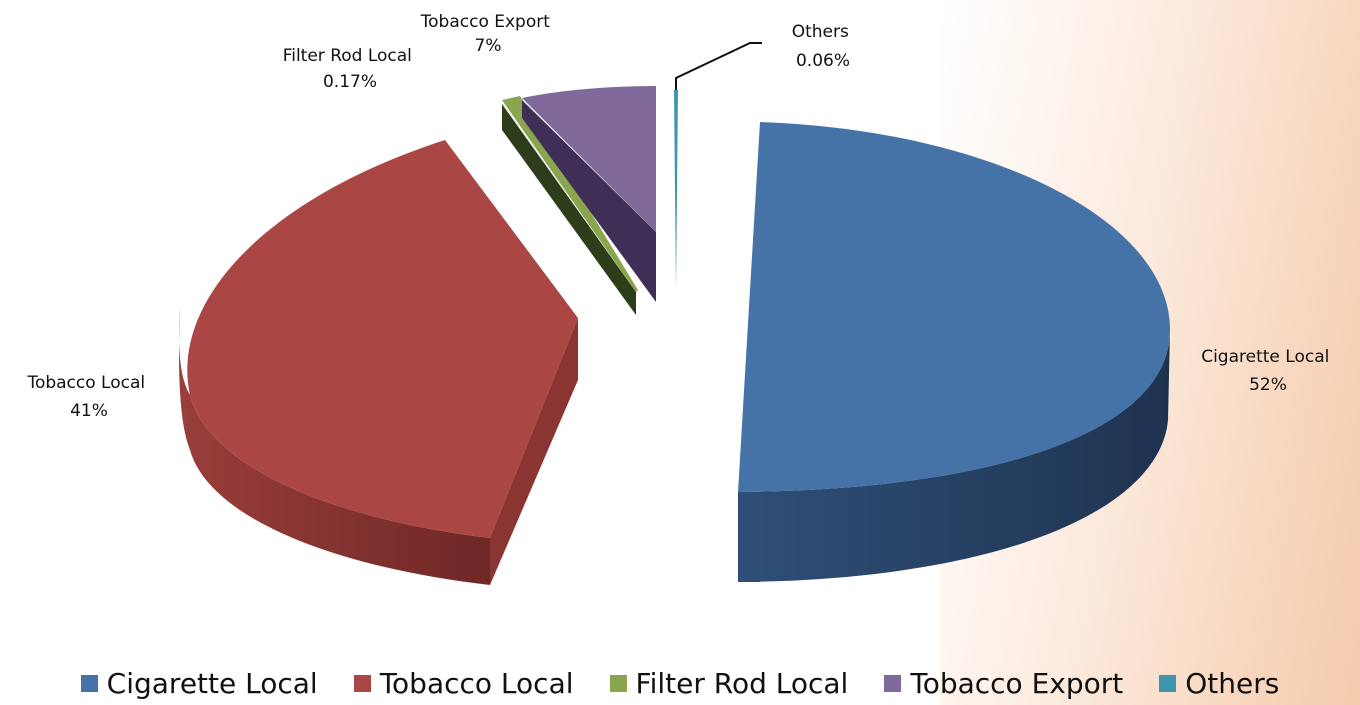  What do you see at coordinates (350, 69) in the screenshot?
I see `label-filter-rod-local: Filter Rod Local 0.17%` at bounding box center [350, 69].